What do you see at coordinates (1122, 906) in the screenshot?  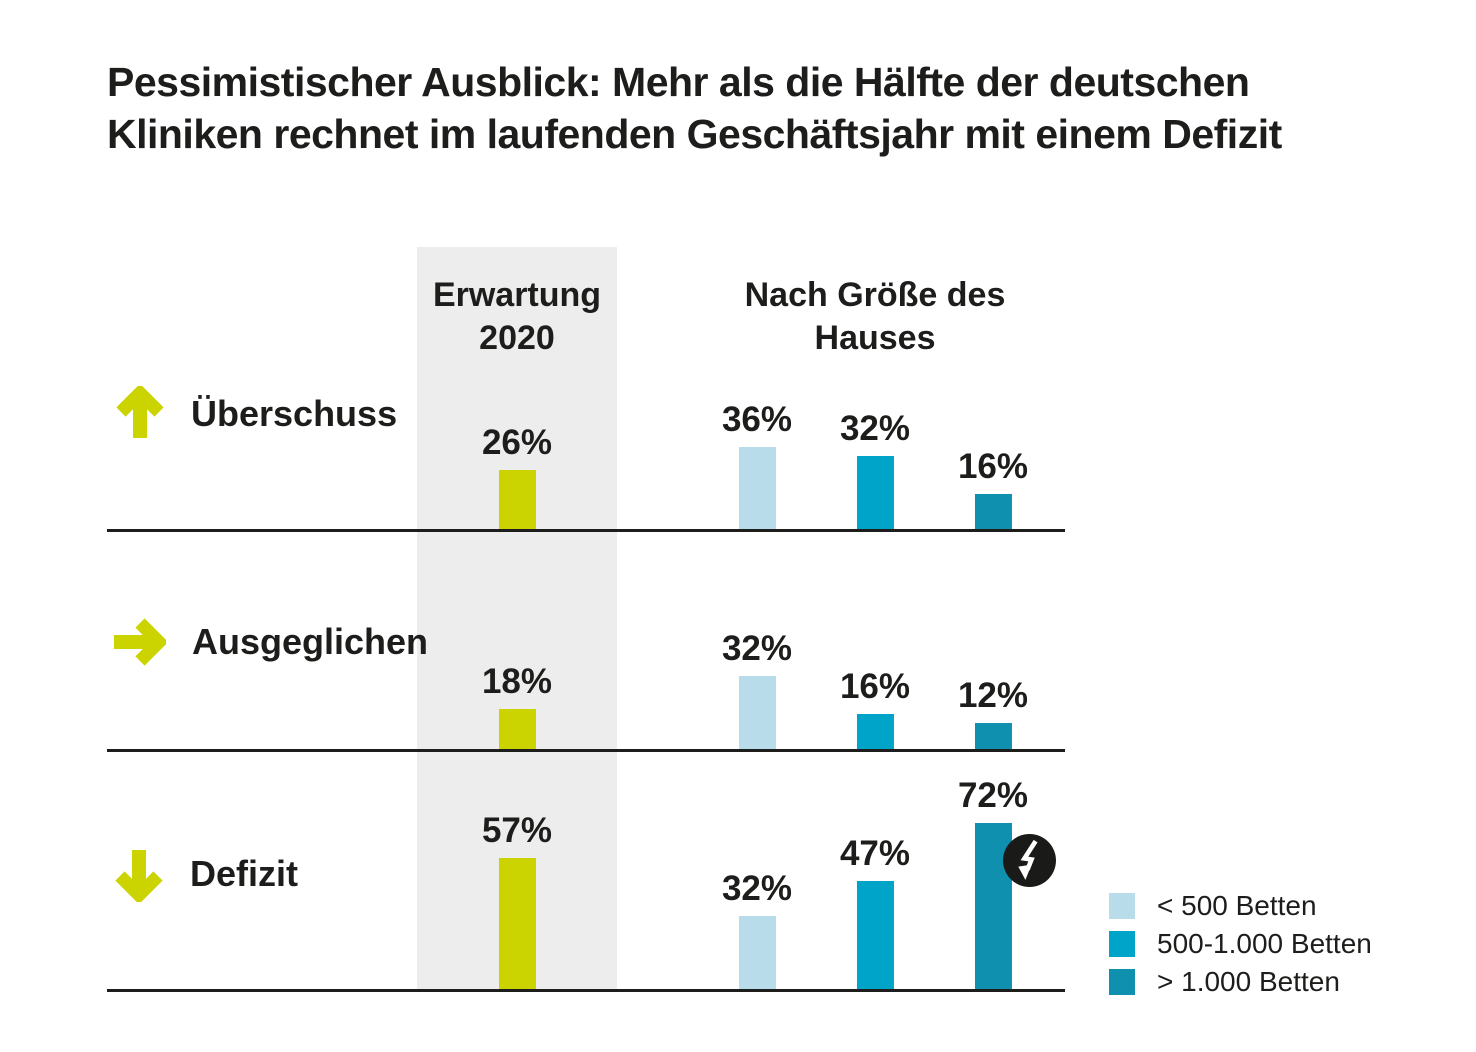 I see `legend-swatch-lt500` at bounding box center [1122, 906].